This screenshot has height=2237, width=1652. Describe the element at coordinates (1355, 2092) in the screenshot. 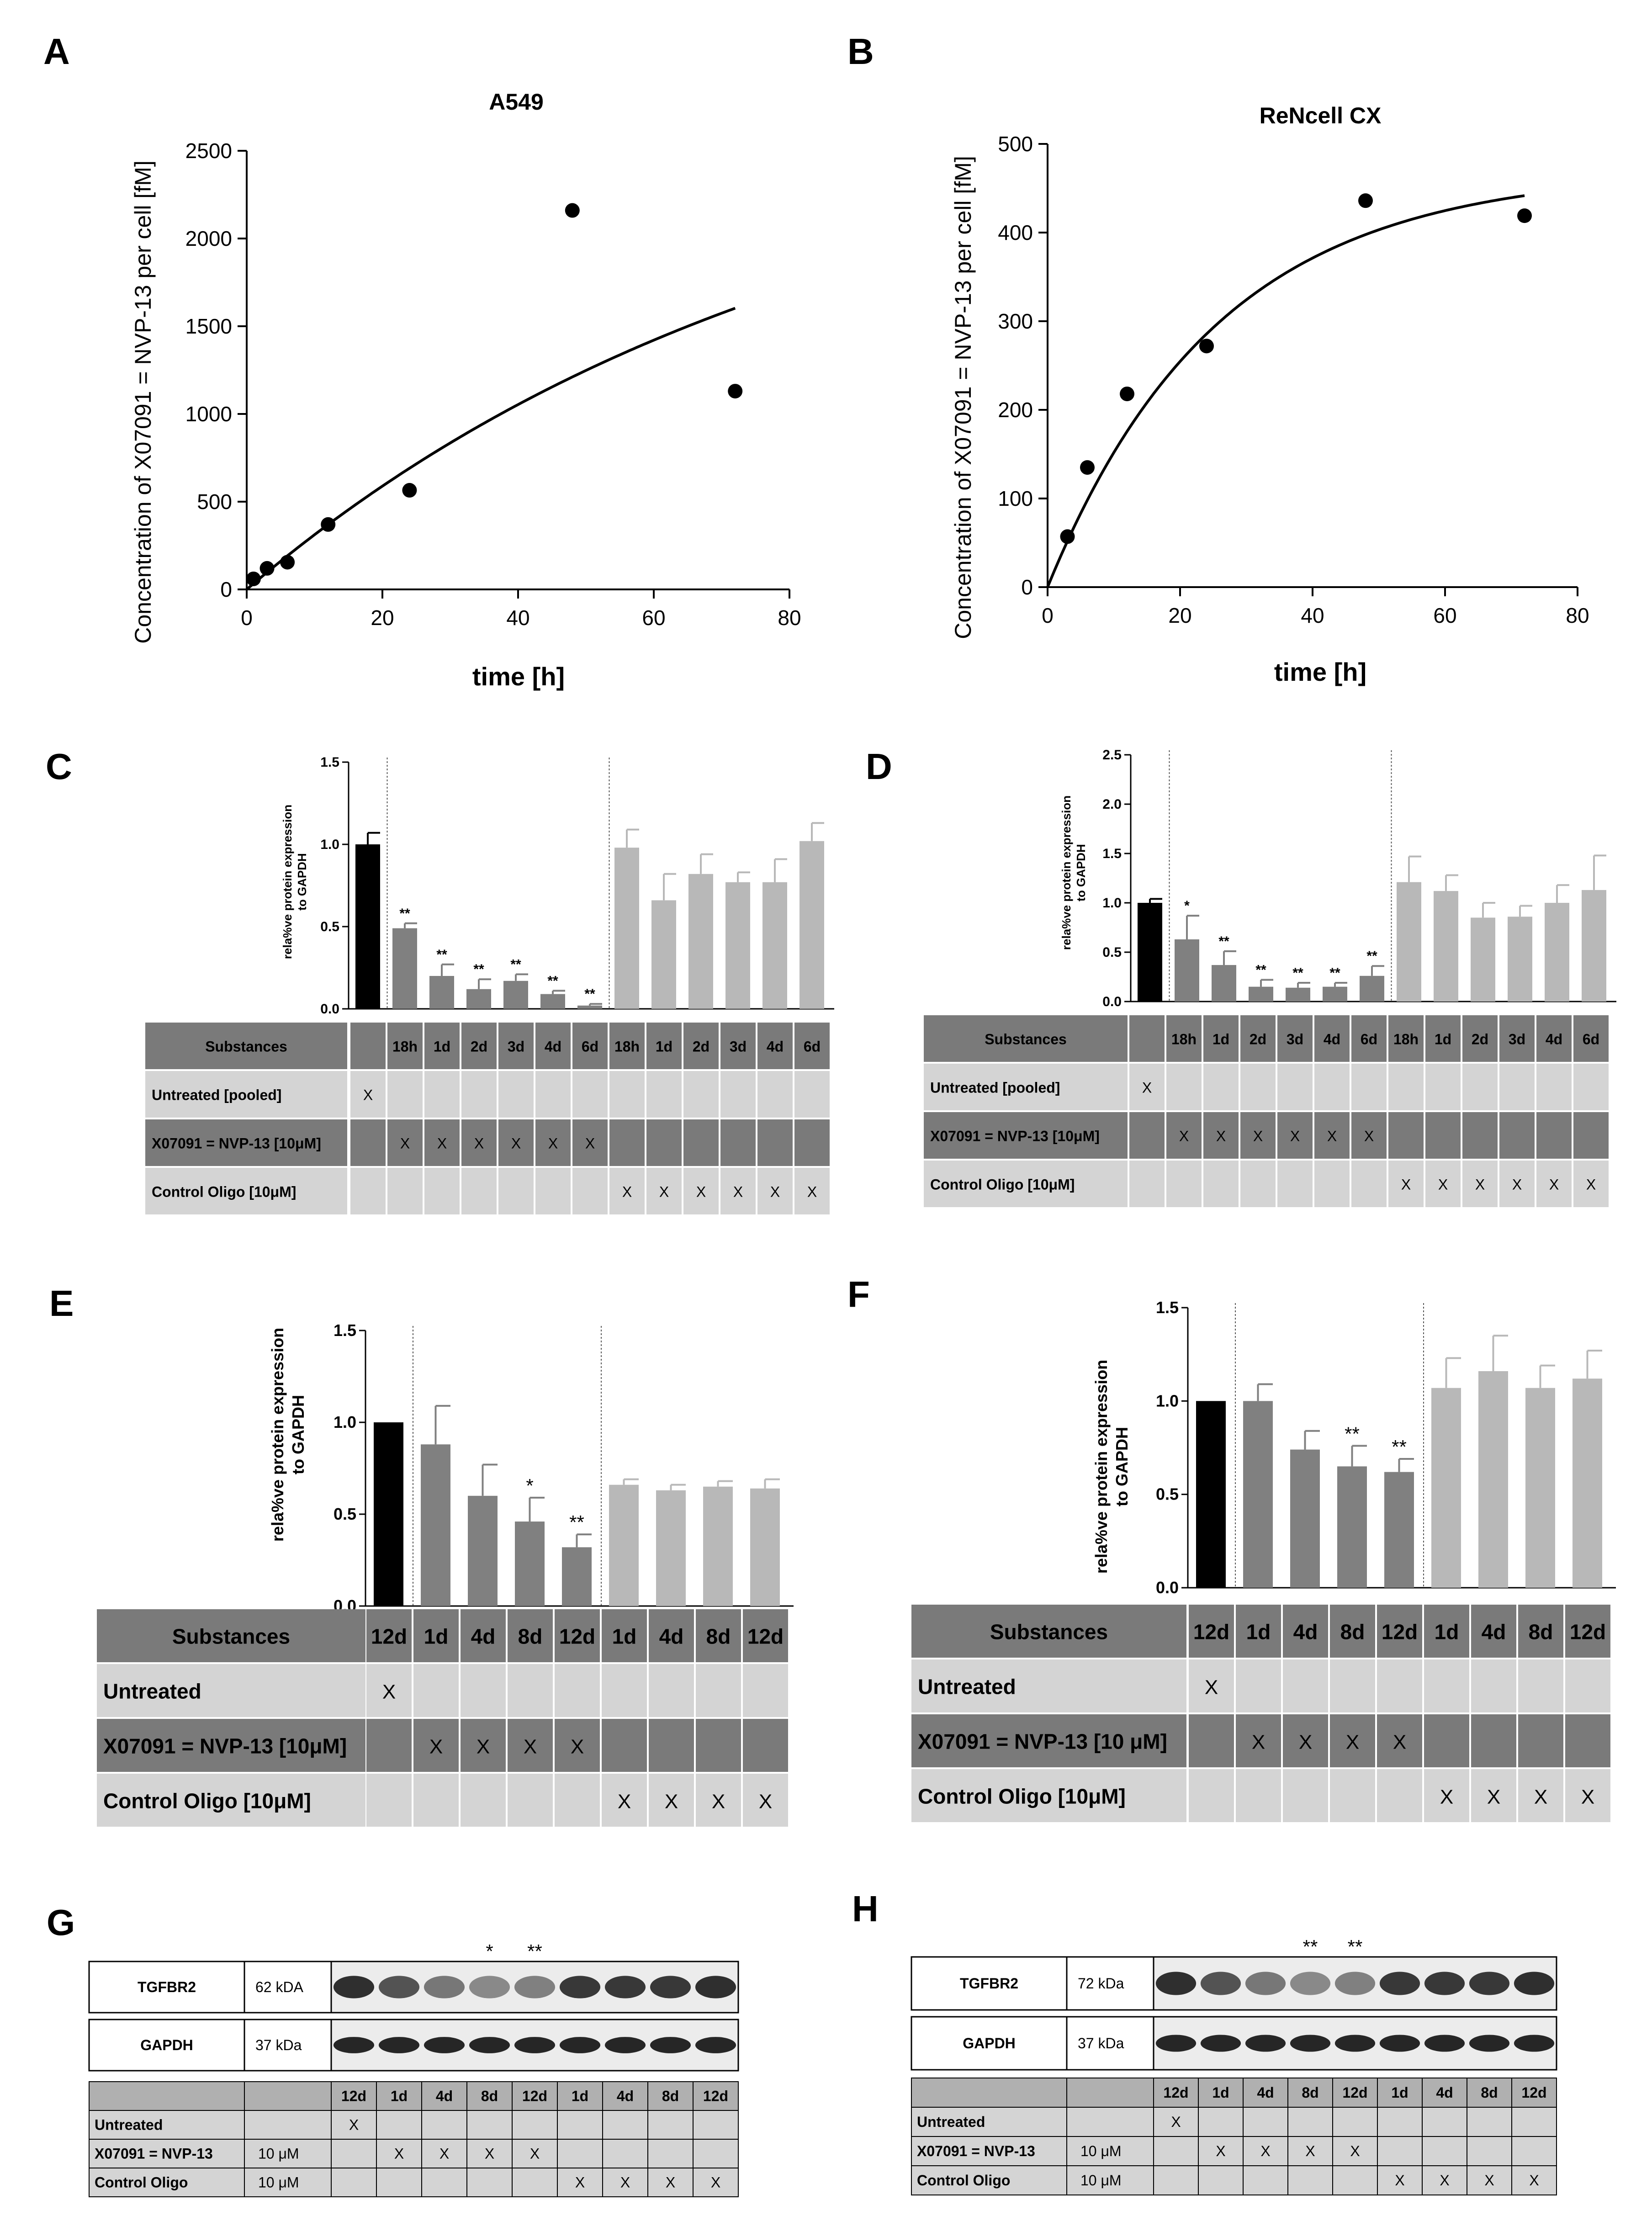

I see `table-column-header: 12d` at that location.